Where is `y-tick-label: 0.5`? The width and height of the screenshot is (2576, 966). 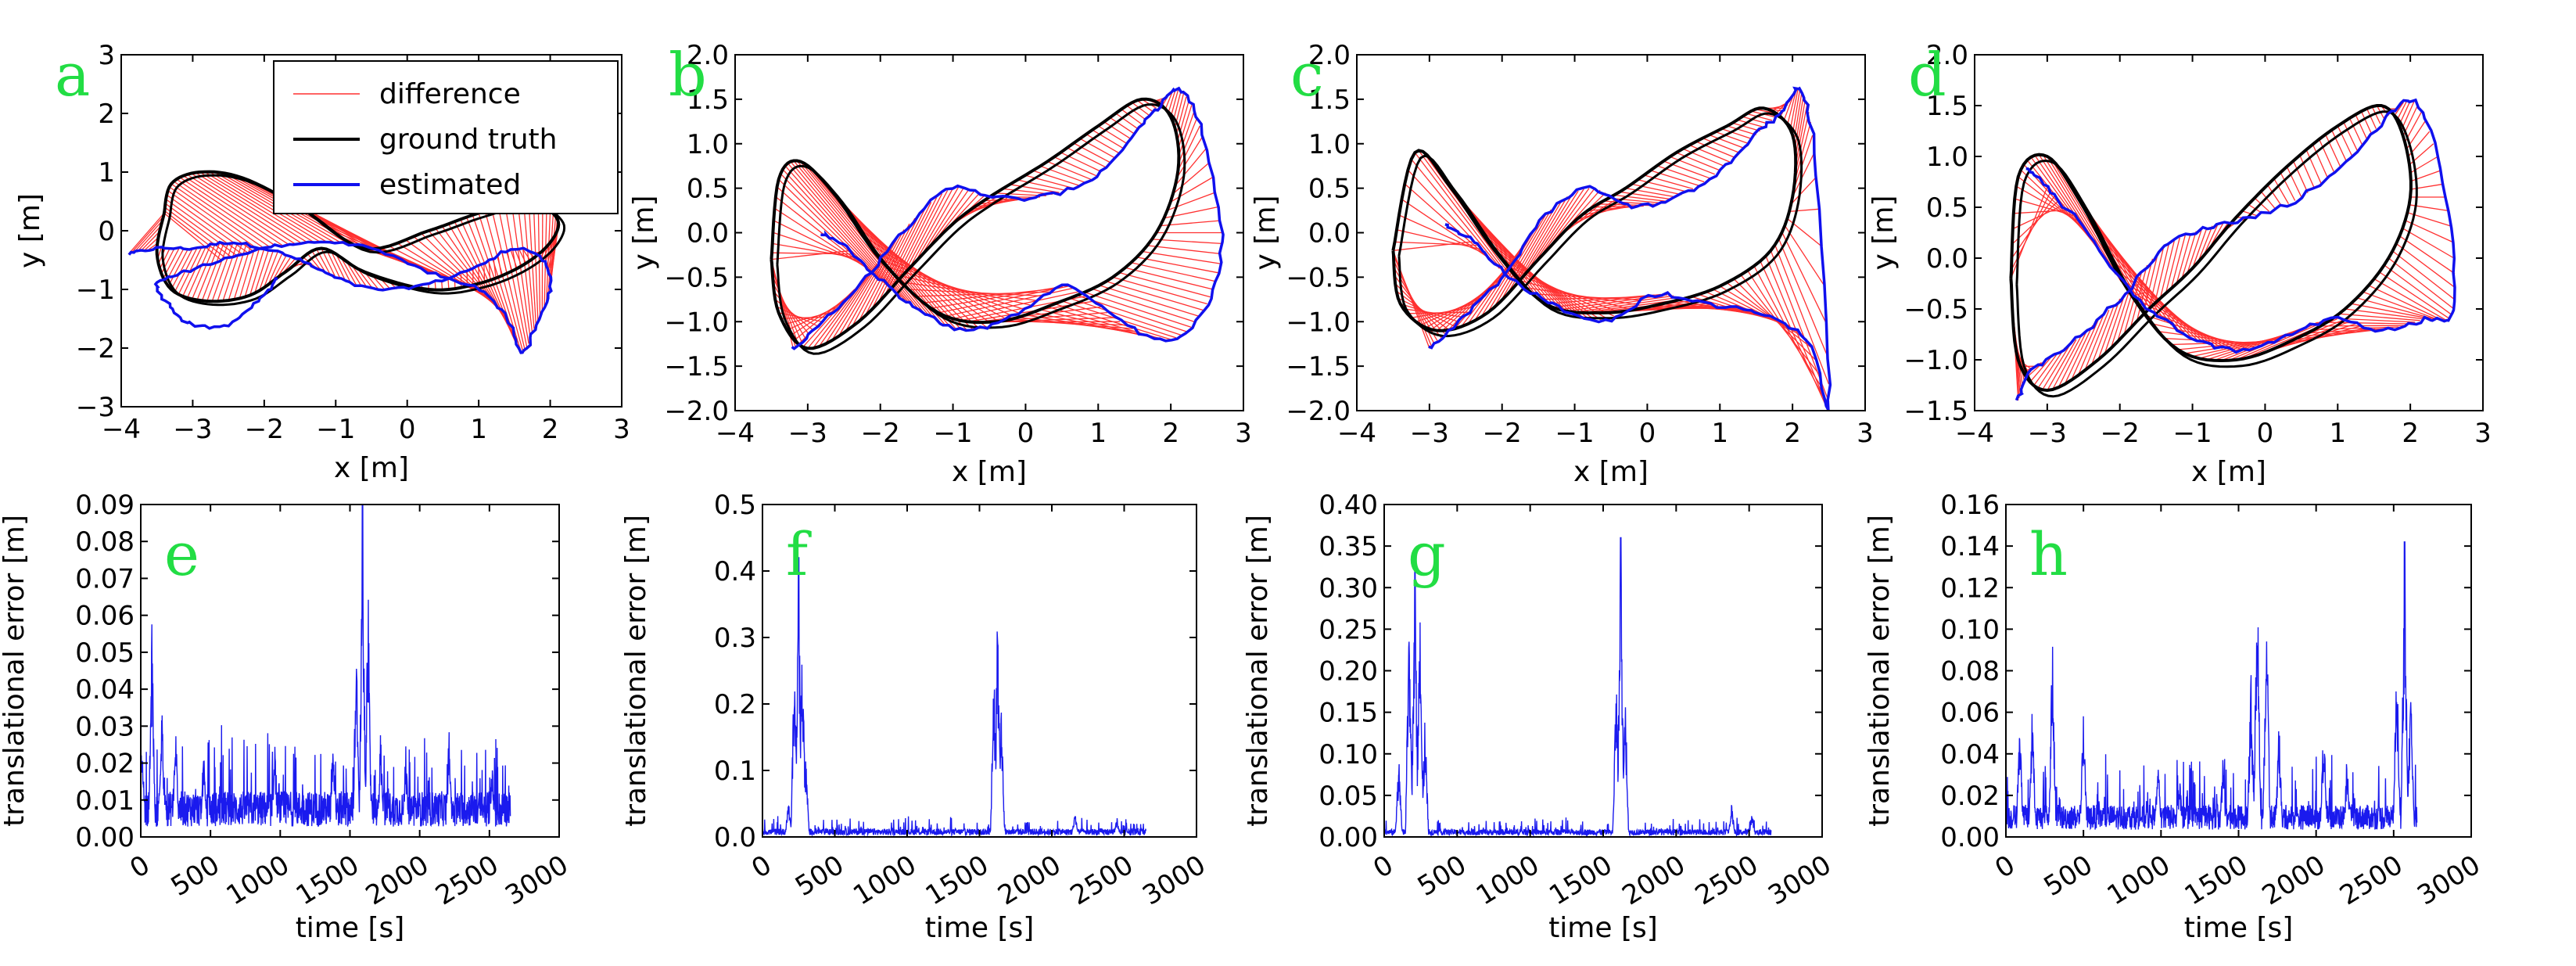
y-tick-label: 0.5 is located at coordinates (1947, 208).